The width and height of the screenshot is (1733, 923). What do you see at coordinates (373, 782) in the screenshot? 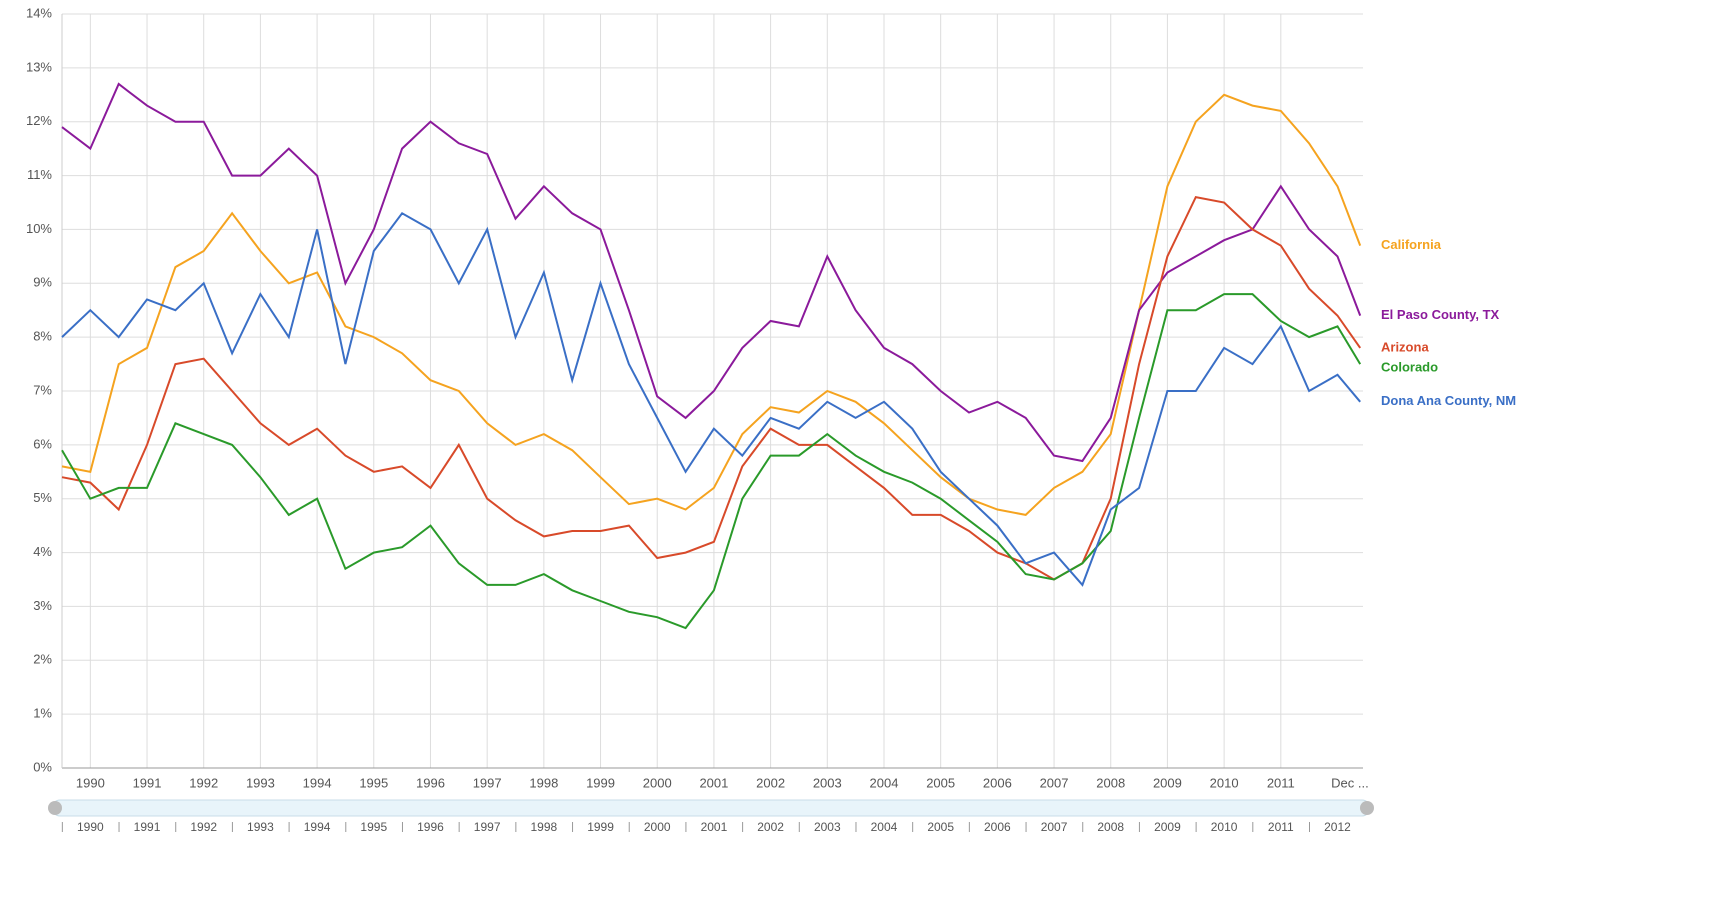
I see `x-tick-label: 1995` at bounding box center [373, 782].